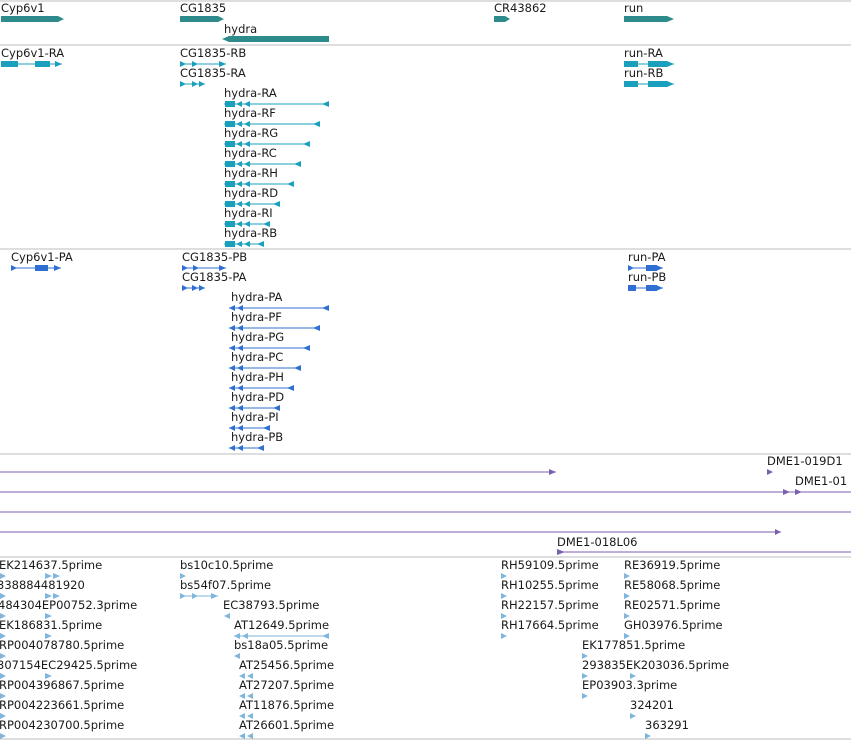 The width and height of the screenshot is (851, 741). I want to click on est-label: bs54f07.5prime, so click(225, 585).